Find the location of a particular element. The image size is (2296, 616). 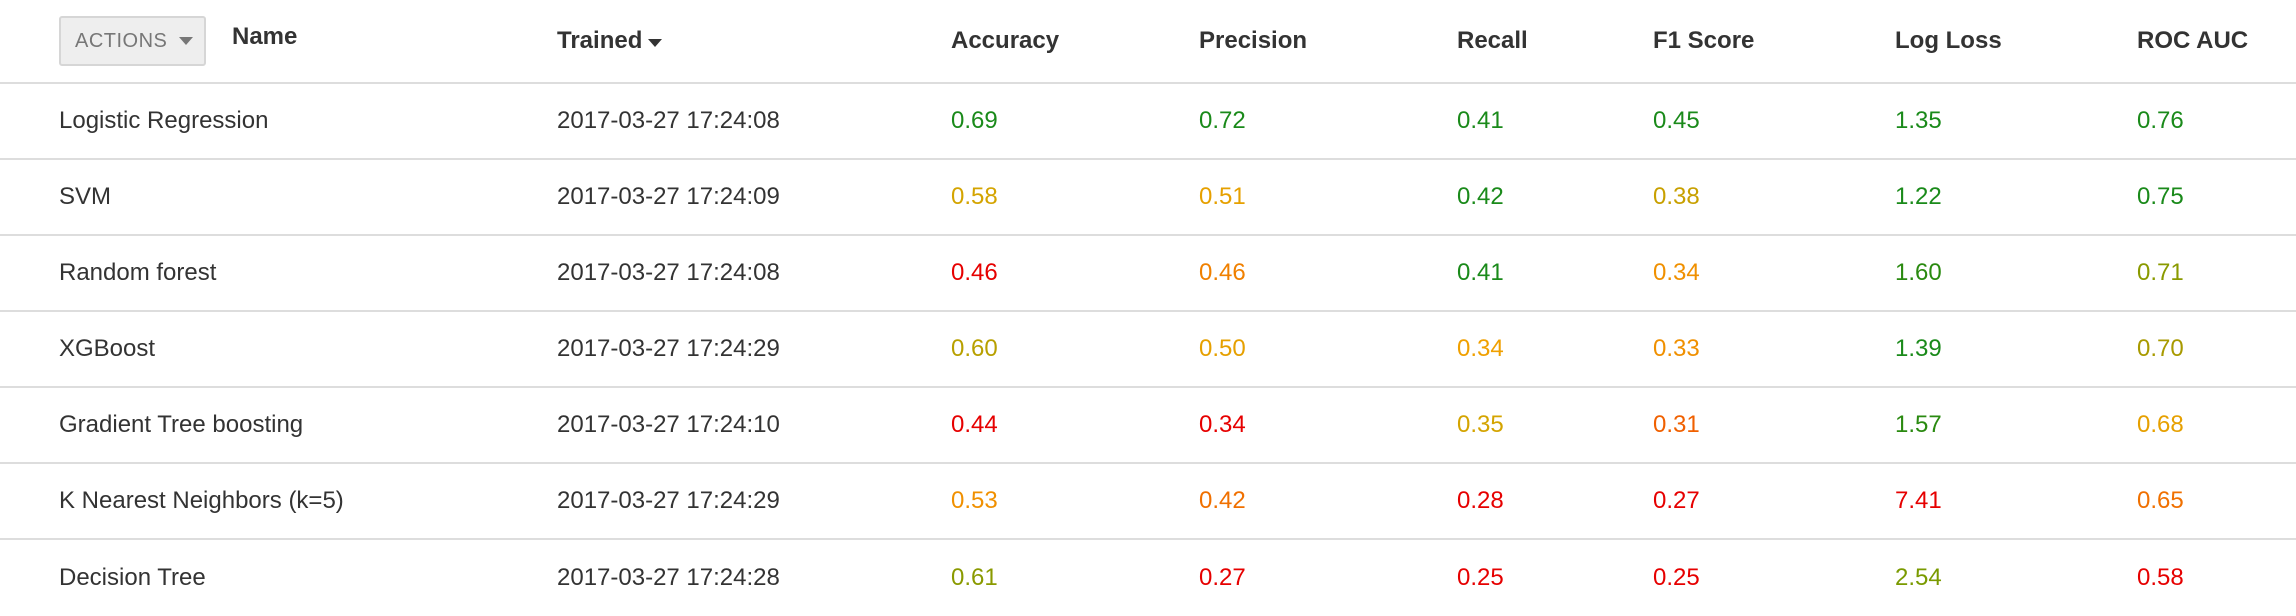

model-name: Decision Tree is located at coordinates (132, 577).